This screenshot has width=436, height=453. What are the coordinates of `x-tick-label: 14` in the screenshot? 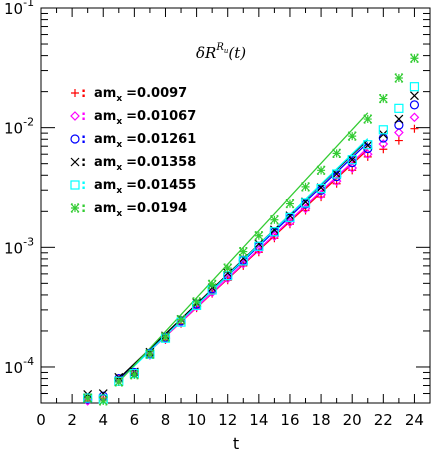 It's located at (258, 420).